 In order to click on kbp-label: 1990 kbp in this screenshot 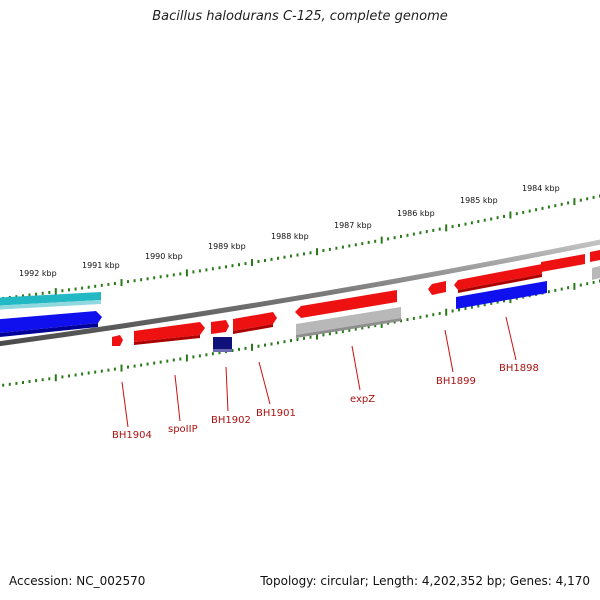, I will do `click(164, 256)`.